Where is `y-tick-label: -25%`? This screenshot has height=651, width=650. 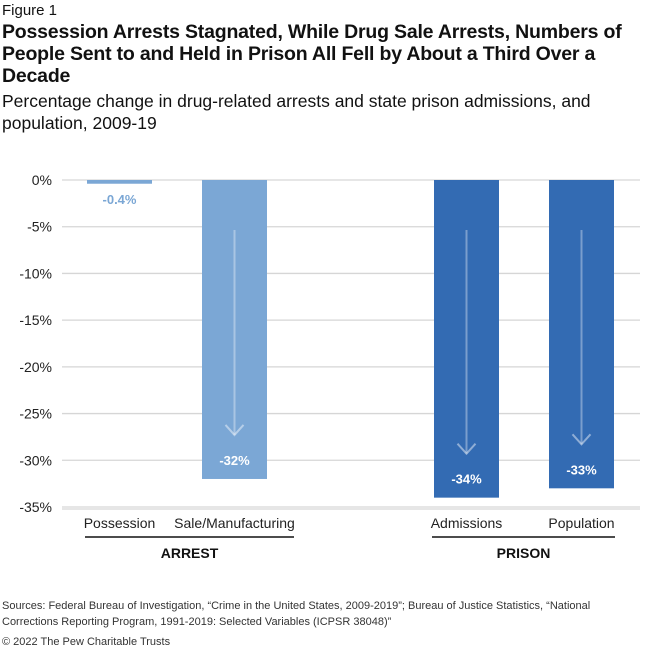 y-tick-label: -25% is located at coordinates (35, 414).